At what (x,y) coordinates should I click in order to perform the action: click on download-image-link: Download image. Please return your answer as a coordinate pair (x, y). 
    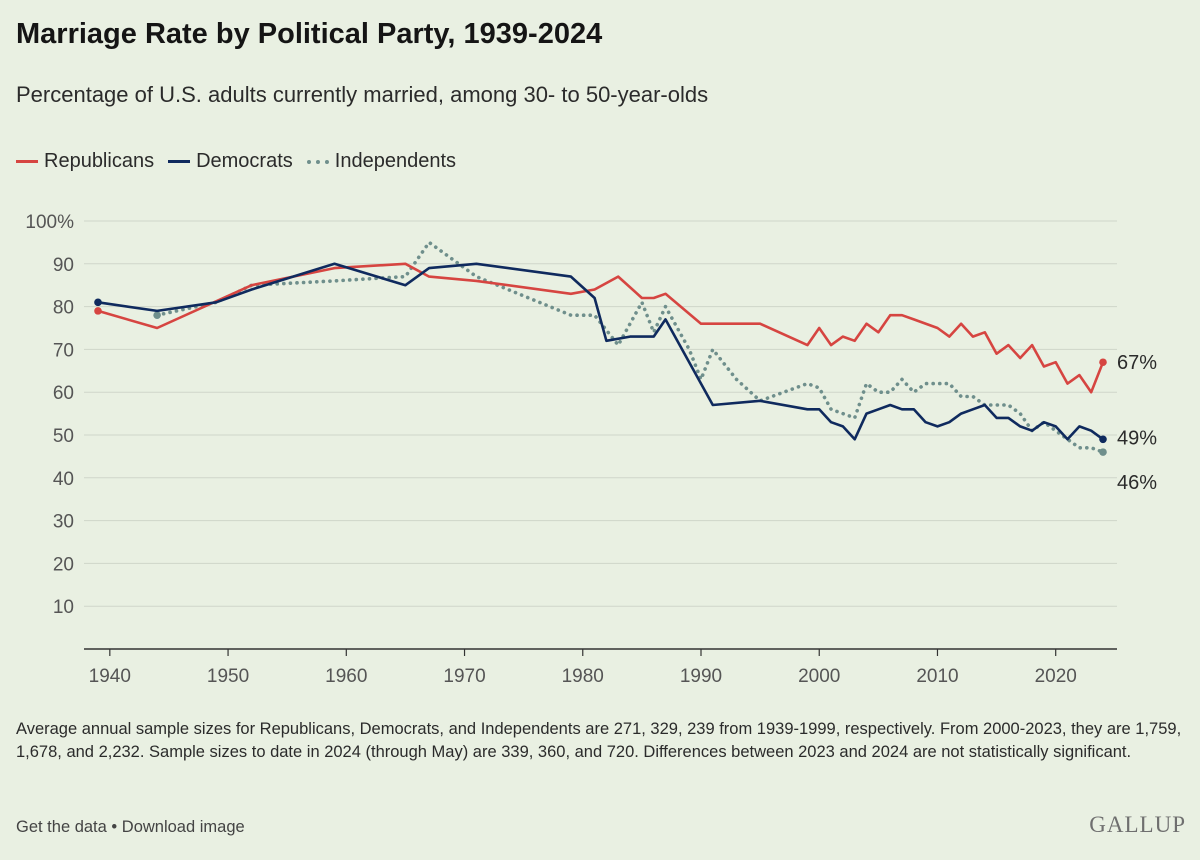
    Looking at the image, I should click on (183, 827).